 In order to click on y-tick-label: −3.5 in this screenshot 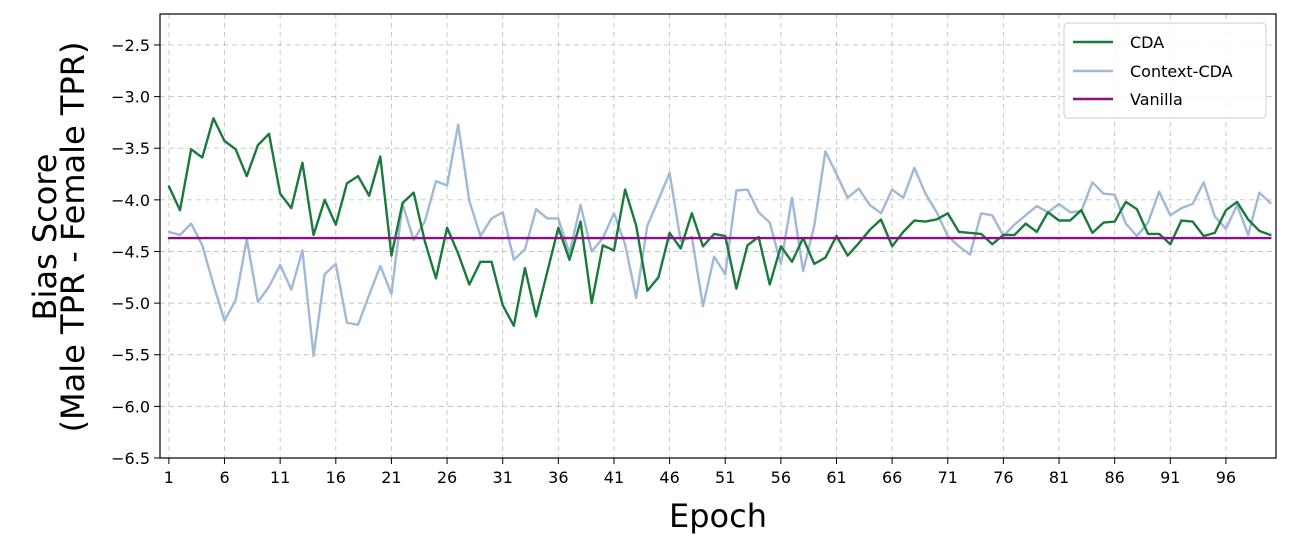, I will do `click(130, 148)`.